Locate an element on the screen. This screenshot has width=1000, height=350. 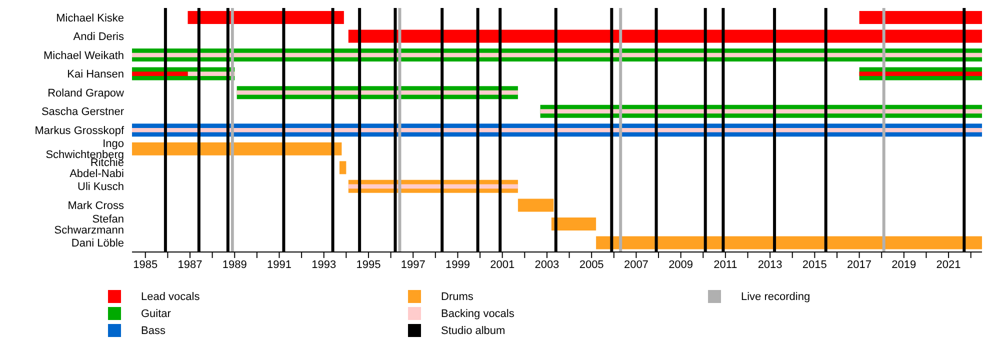
x-tick-label: 2017 is located at coordinates (859, 264).